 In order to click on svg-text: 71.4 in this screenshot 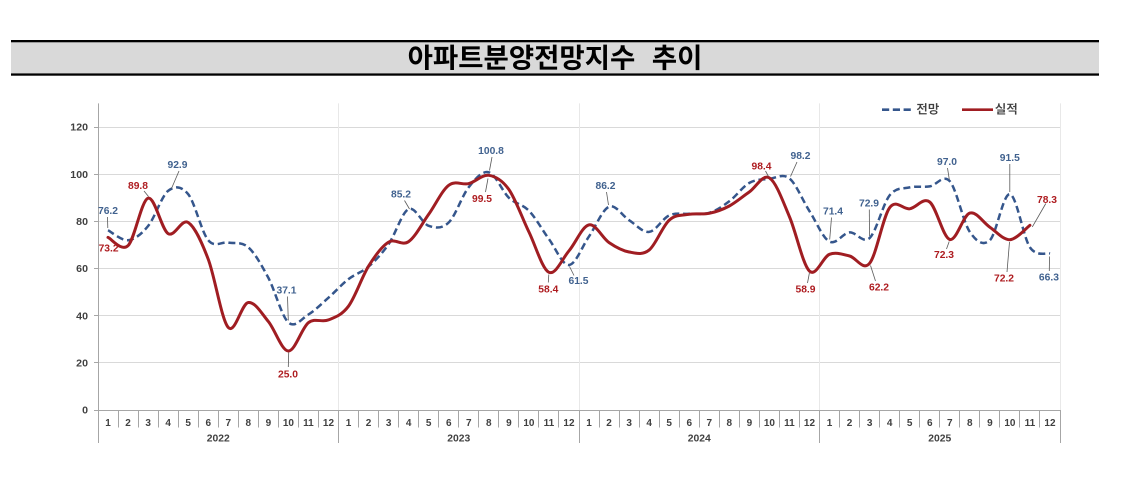, I will do `click(833, 212)`.